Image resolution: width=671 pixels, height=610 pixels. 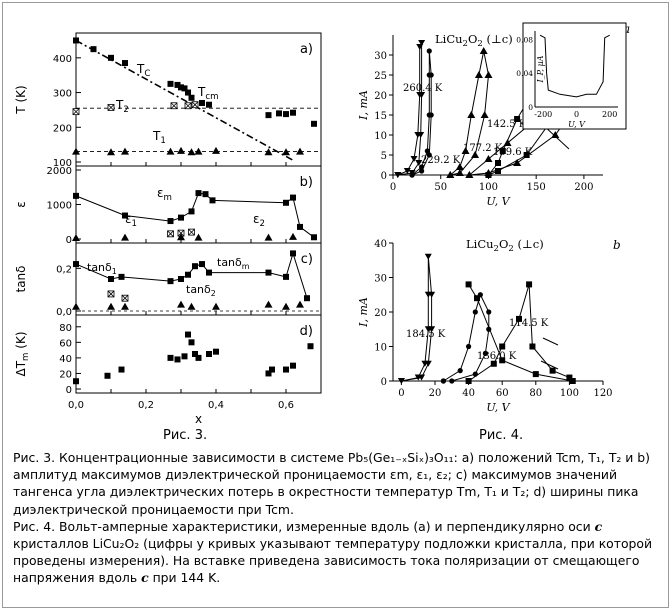 I want to click on fig3-b-ytick-label: 2000, so click(x=59, y=171).